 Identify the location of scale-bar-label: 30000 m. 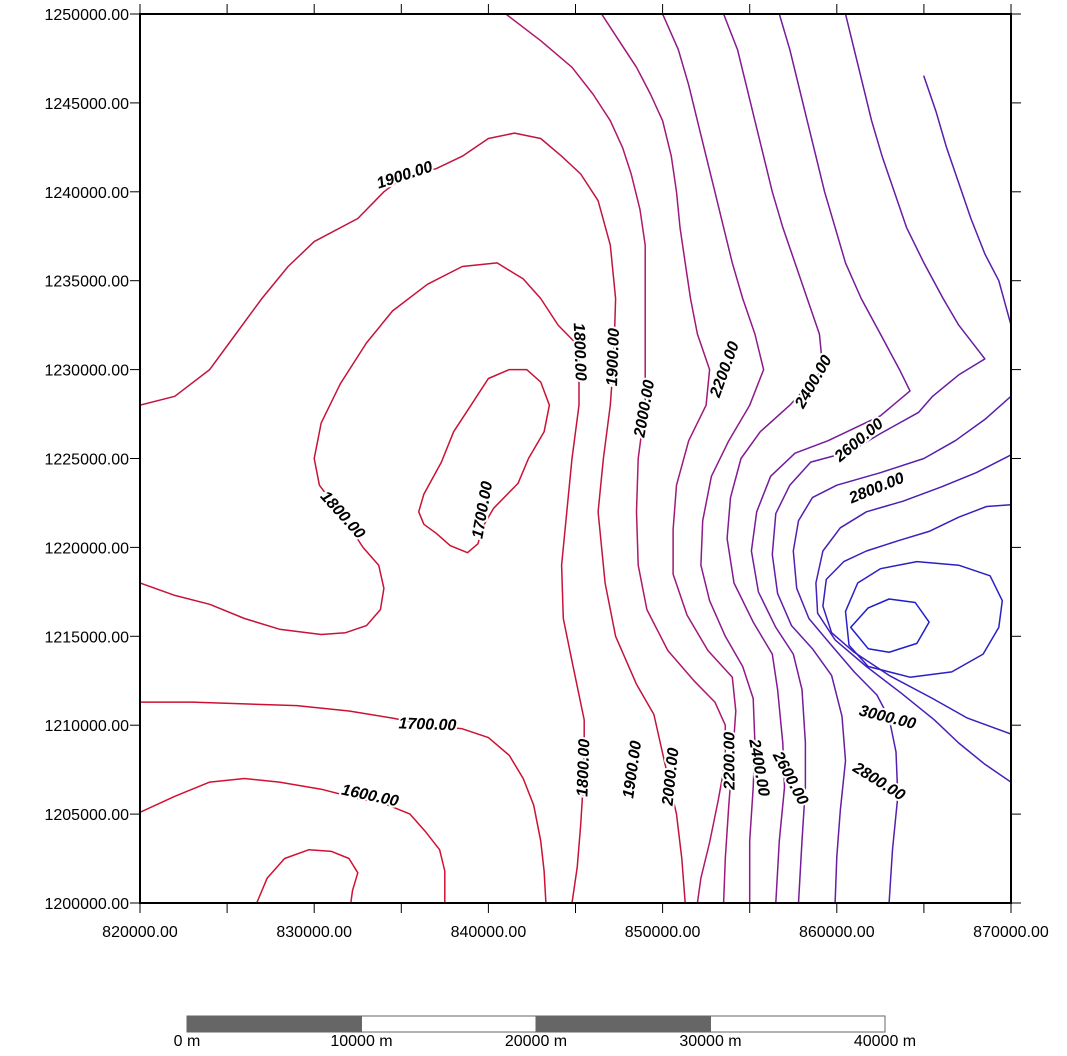
(710, 1041).